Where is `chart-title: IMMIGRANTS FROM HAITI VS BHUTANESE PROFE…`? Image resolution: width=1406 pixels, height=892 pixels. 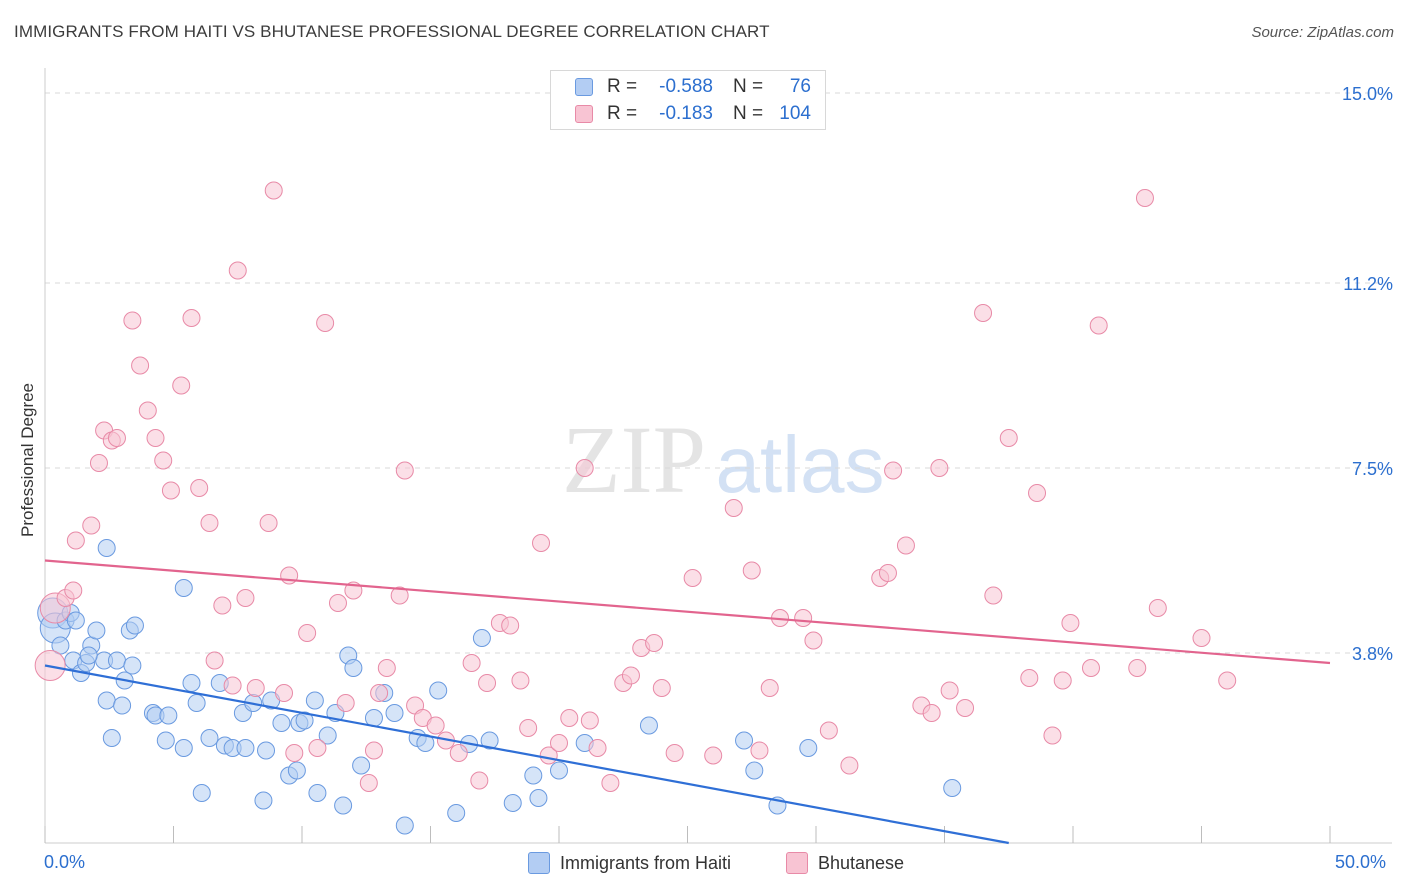
chart-title: IMMIGRANTS FROM HAITI VS BHUTANESE PROFE… is located at coordinates (392, 31).